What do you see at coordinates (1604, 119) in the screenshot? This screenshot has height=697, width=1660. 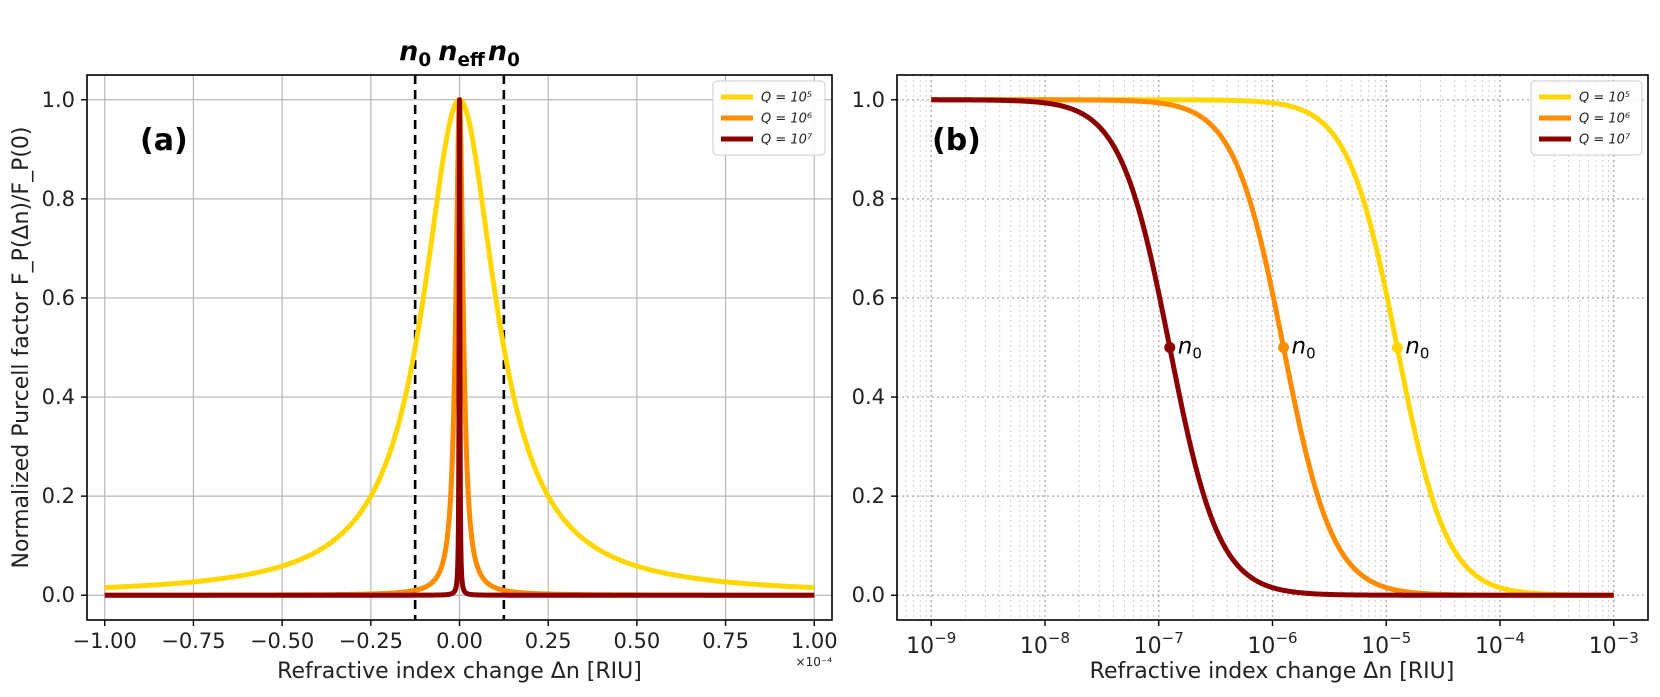 I see `panel-b-legend-entry: Q = 10⁶` at bounding box center [1604, 119].